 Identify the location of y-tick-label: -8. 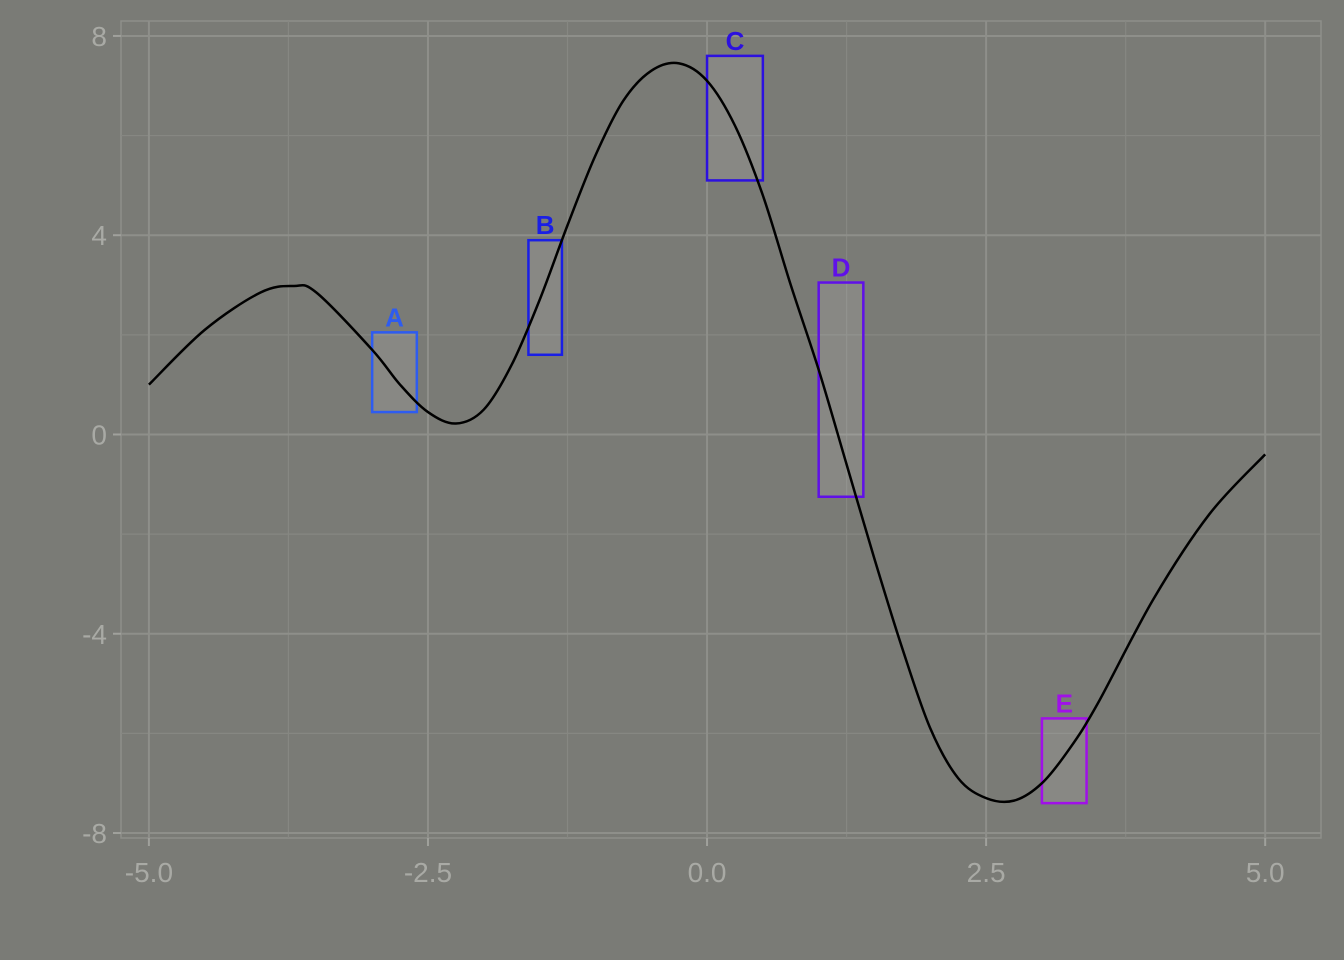
(94, 833).